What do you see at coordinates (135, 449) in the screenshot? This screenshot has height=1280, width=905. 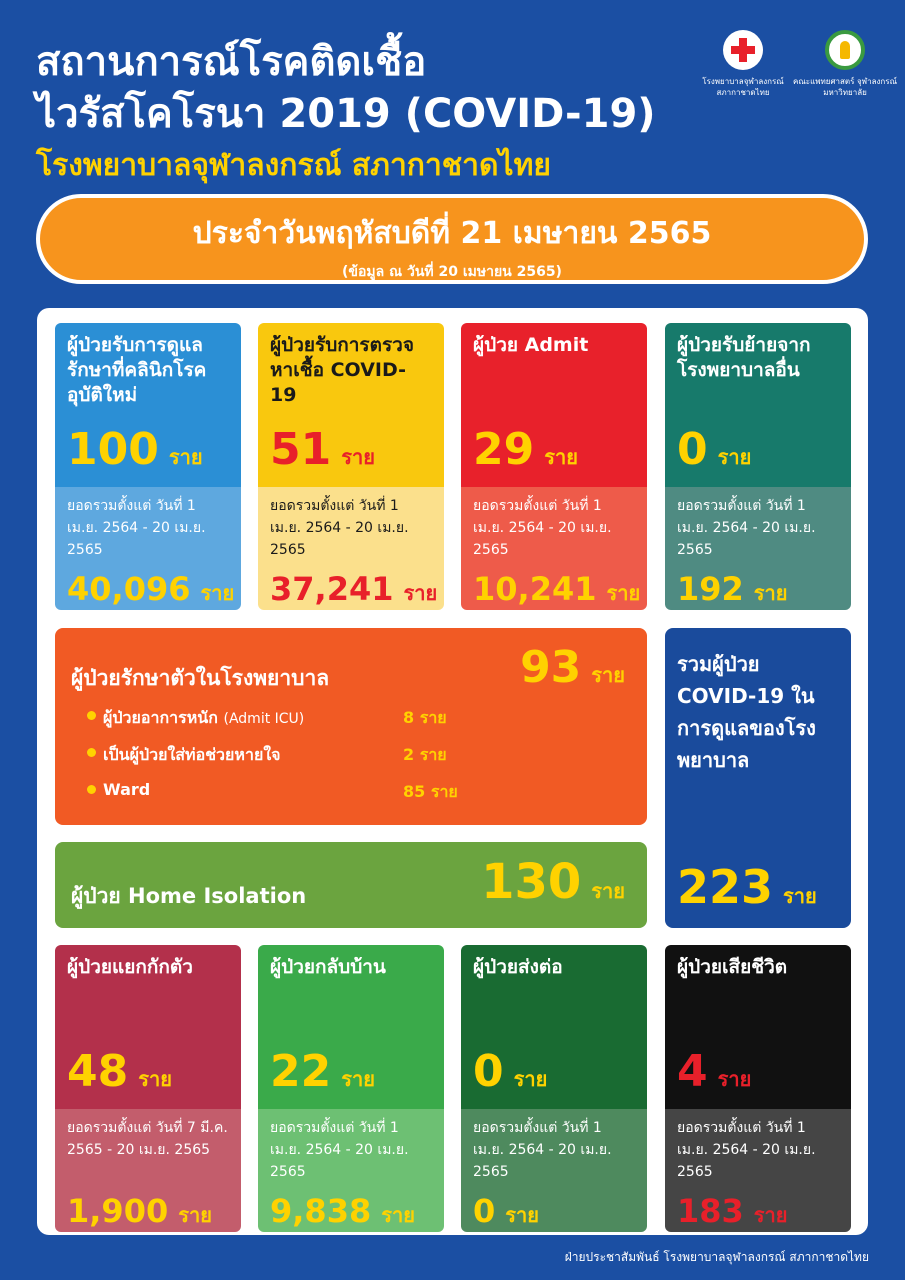 I see `card-count: 100 ราย` at bounding box center [135, 449].